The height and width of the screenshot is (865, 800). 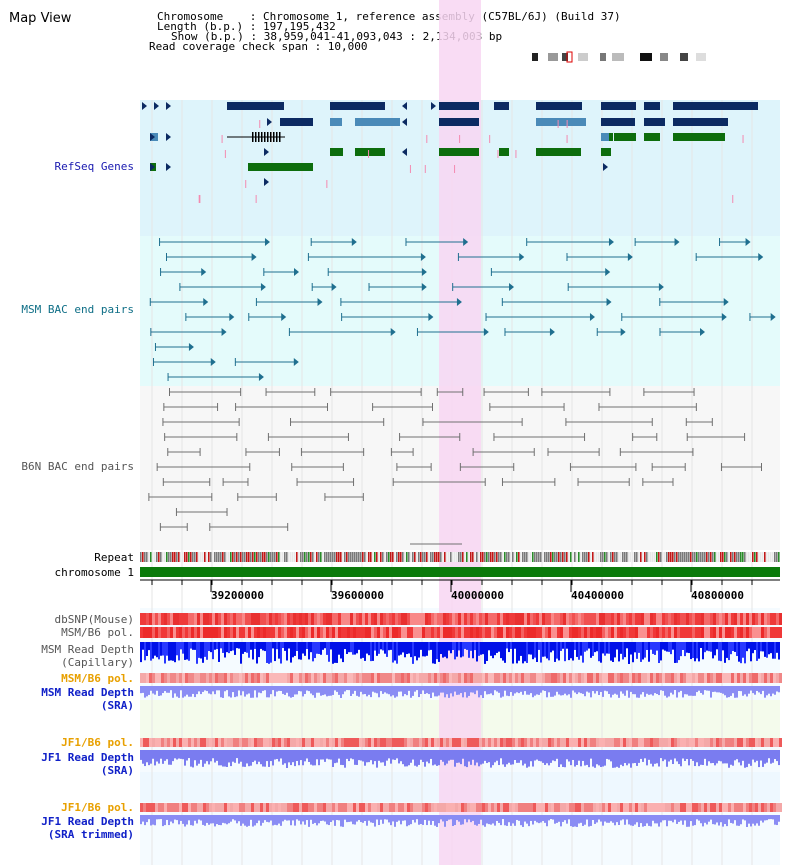 I want to click on track-label-refseq: RefSeq Genes, so click(x=94, y=166).